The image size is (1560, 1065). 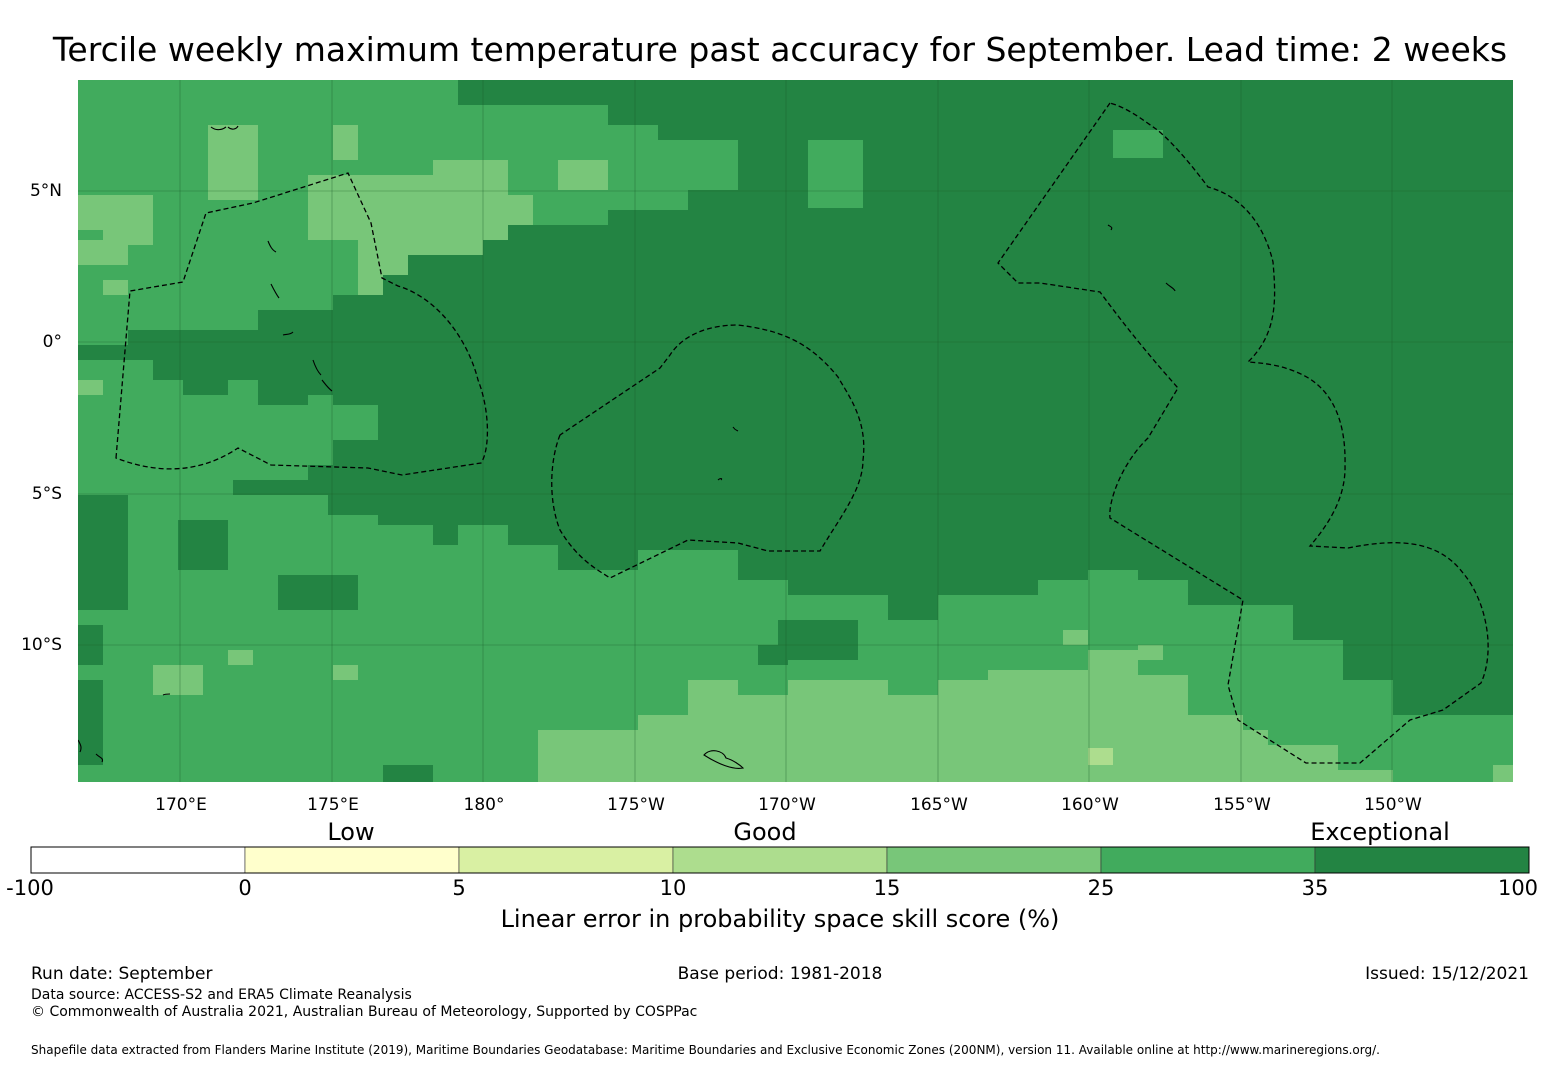 I want to click on colorbar-category-exceptional: Exceptional, so click(x=1380, y=832).